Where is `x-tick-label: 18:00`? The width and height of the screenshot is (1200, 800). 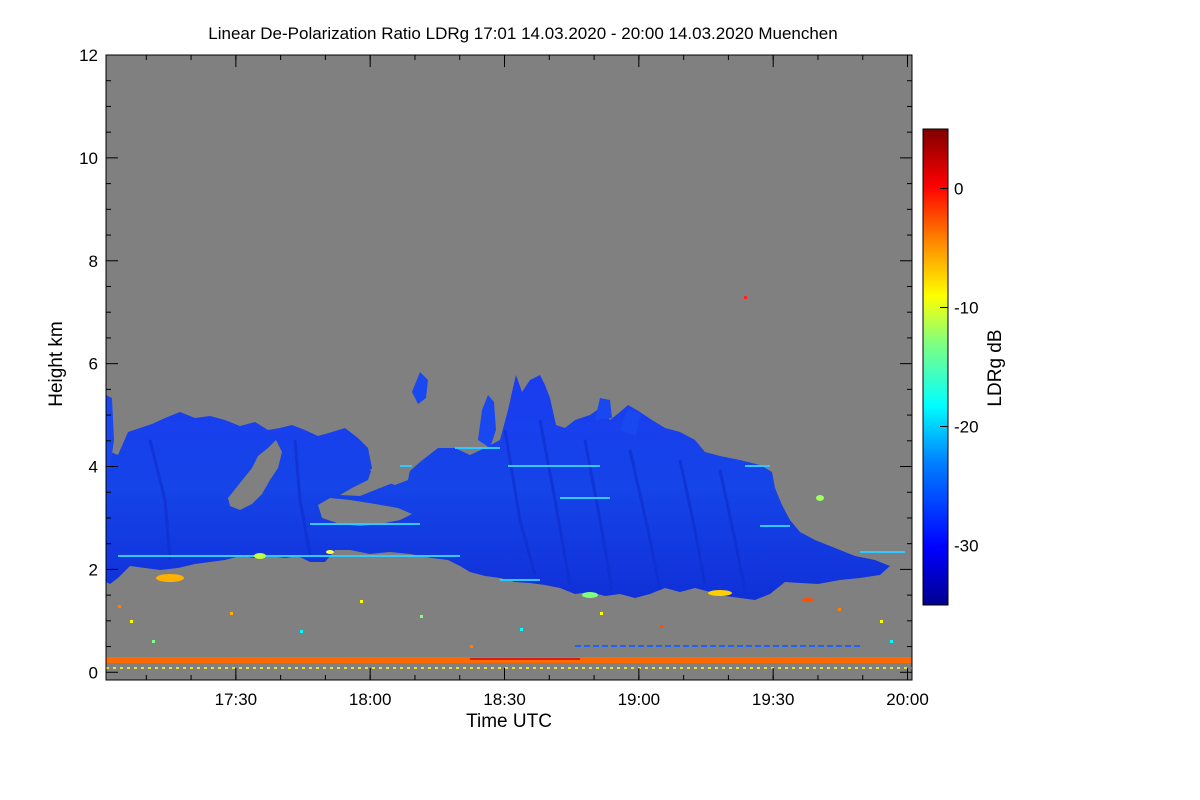 x-tick-label: 18:00 is located at coordinates (370, 699).